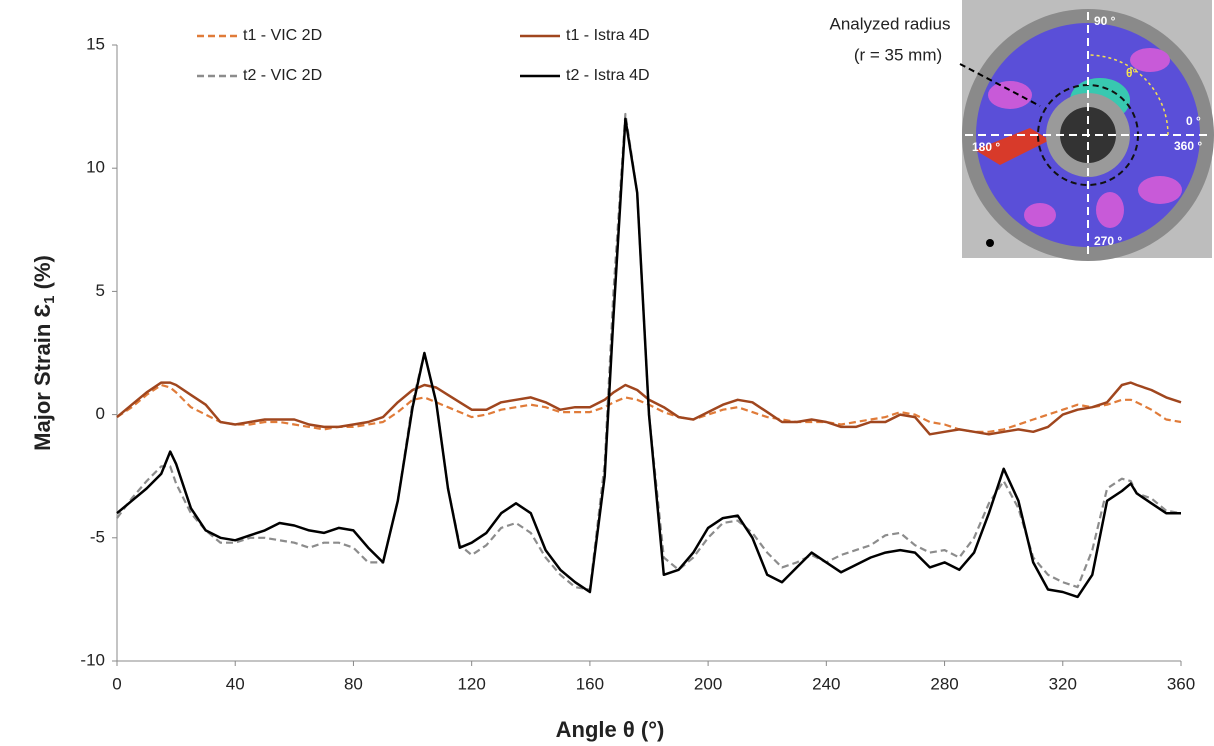  Describe the element at coordinates (353, 683) in the screenshot. I see `x-tick-label: 80` at that location.